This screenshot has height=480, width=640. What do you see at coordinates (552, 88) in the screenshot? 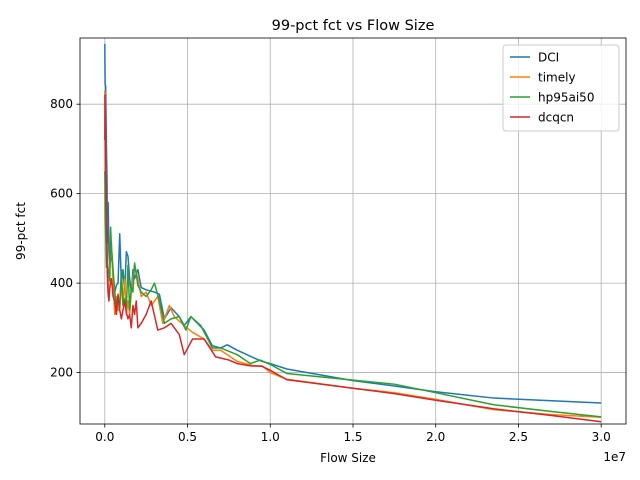
I see `legend-entries: DCI timely hp95ai50 dcqcn` at bounding box center [552, 88].